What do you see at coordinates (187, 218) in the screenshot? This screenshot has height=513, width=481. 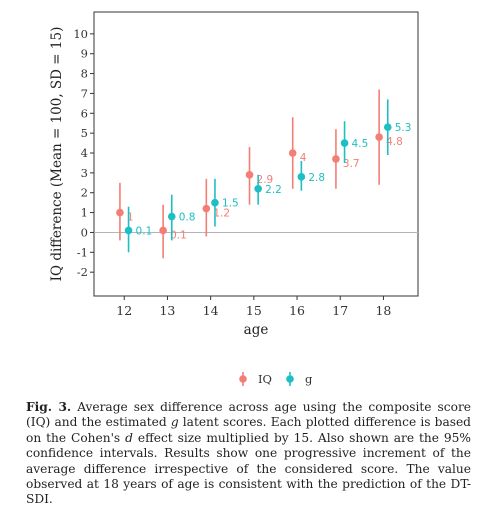 I see `data-label: 0.8` at bounding box center [187, 218].